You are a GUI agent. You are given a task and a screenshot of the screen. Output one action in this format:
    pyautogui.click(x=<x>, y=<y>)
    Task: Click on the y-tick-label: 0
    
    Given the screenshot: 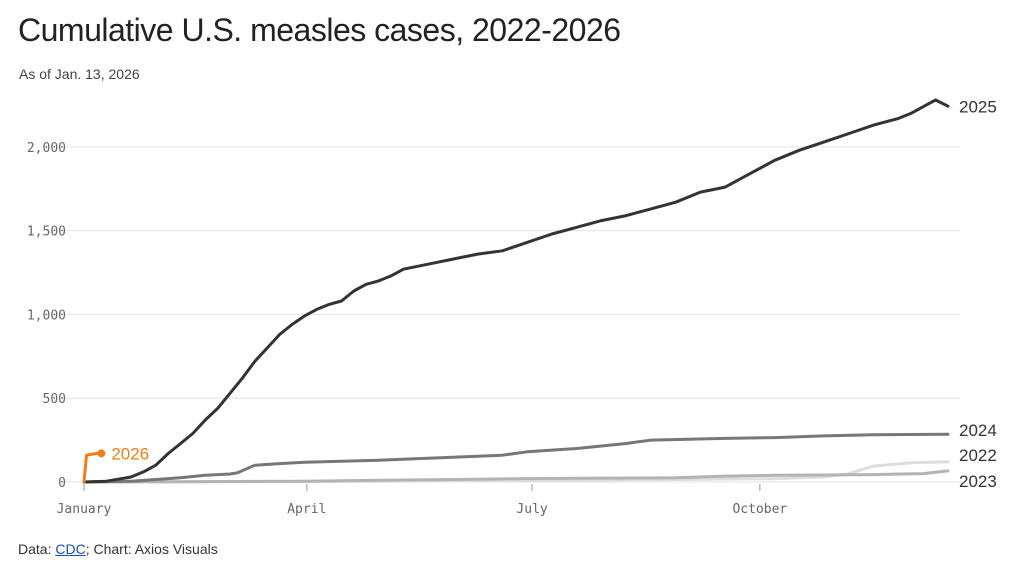 What is the action you would take?
    pyautogui.click(x=62, y=483)
    